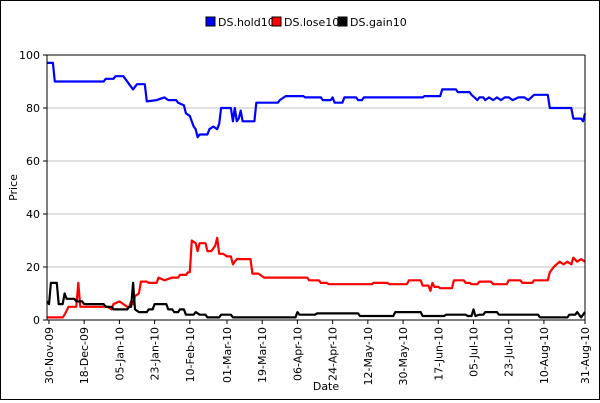  What do you see at coordinates (403, 356) in the screenshot?
I see `x-tick-label: 30-May-10` at bounding box center [403, 356].